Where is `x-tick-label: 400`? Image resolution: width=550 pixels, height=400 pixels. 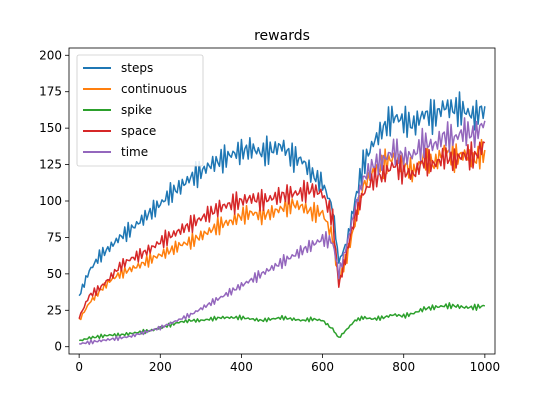
x-tick-label: 400 is located at coordinates (241, 367).